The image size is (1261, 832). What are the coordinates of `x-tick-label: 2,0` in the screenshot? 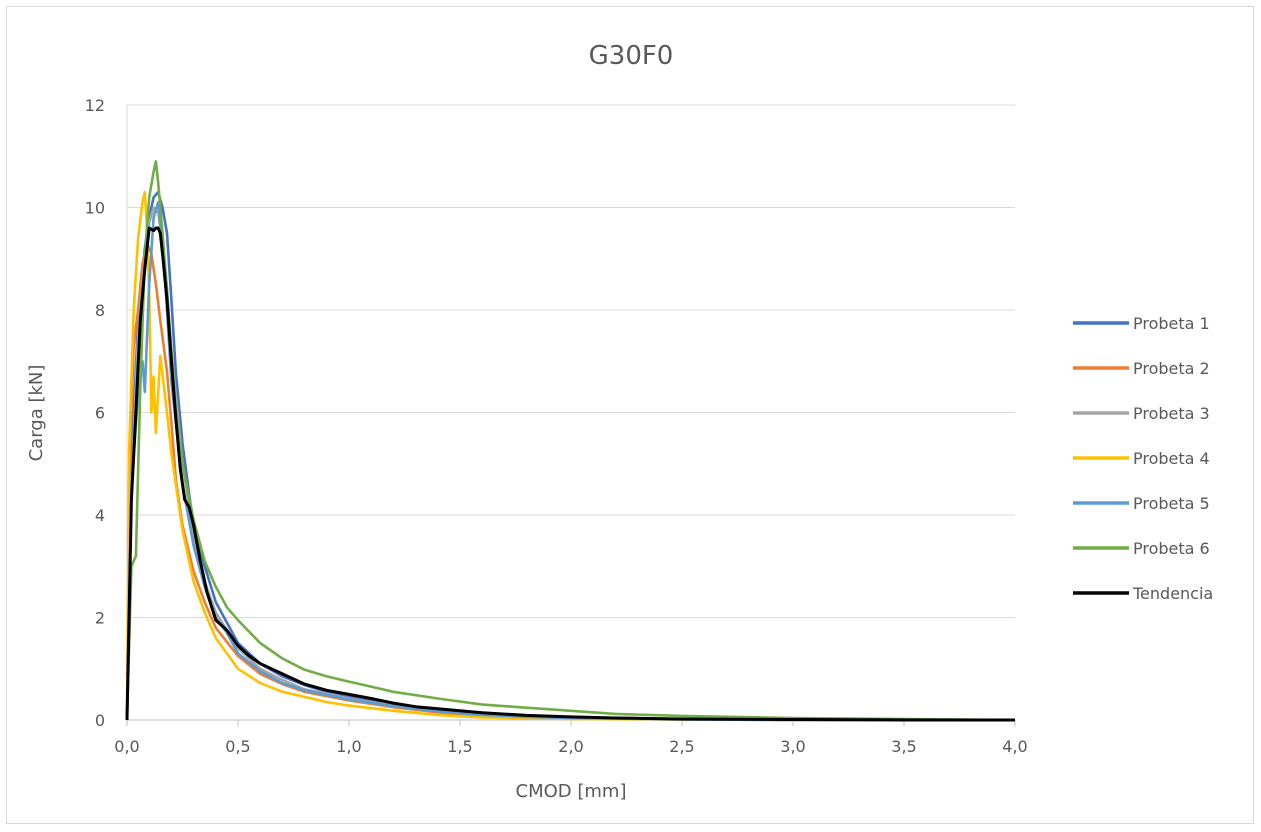 It's located at (570, 746).